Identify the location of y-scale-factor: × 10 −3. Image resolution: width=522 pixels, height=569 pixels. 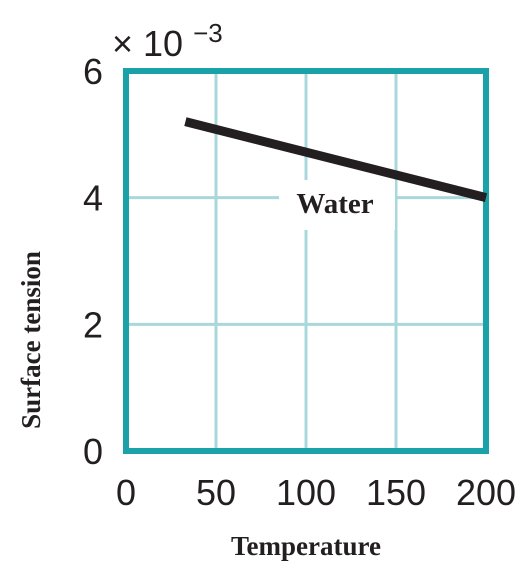
(167, 41).